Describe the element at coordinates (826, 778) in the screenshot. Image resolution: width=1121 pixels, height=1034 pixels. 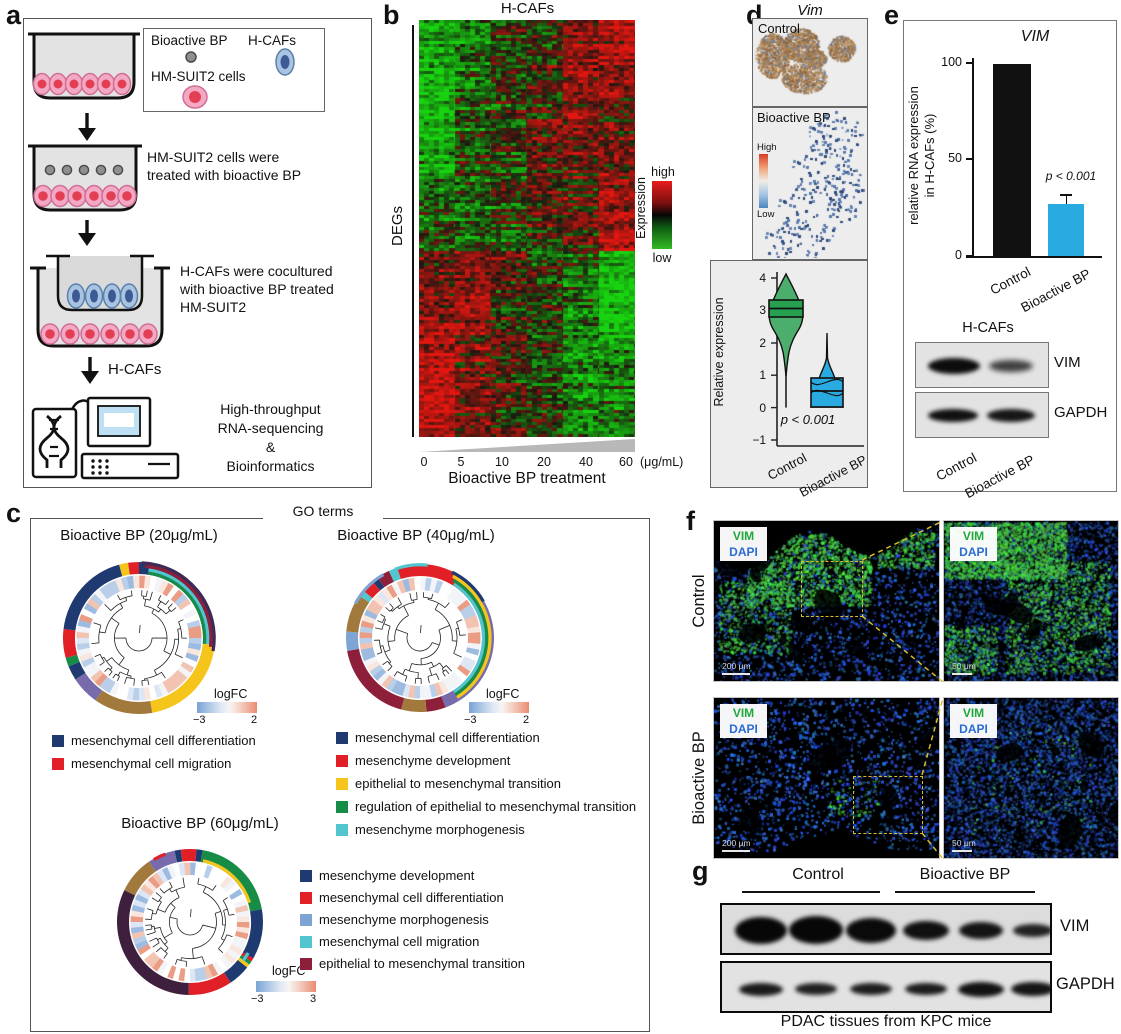
I see `if-image-bp-overview: VIM DAPI 200 μm` at that location.